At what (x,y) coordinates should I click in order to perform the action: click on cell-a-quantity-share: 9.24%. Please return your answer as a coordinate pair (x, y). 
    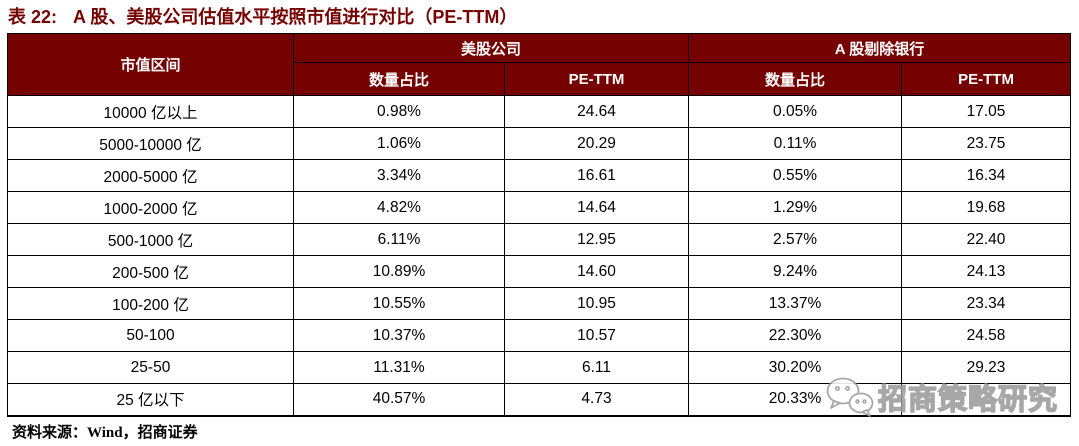
    Looking at the image, I should click on (795, 271).